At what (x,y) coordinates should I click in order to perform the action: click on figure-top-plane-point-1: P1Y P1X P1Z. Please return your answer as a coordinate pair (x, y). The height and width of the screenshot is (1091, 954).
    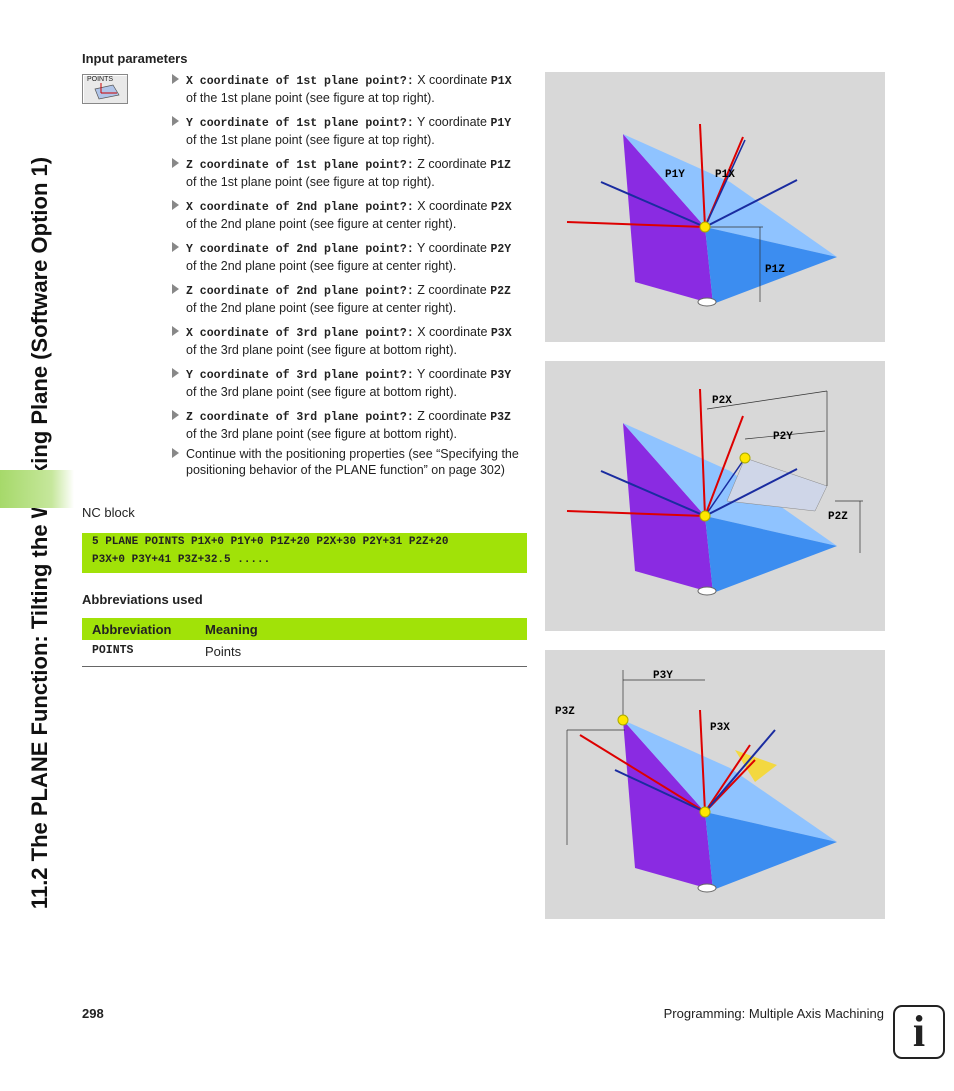
    Looking at the image, I should click on (715, 207).